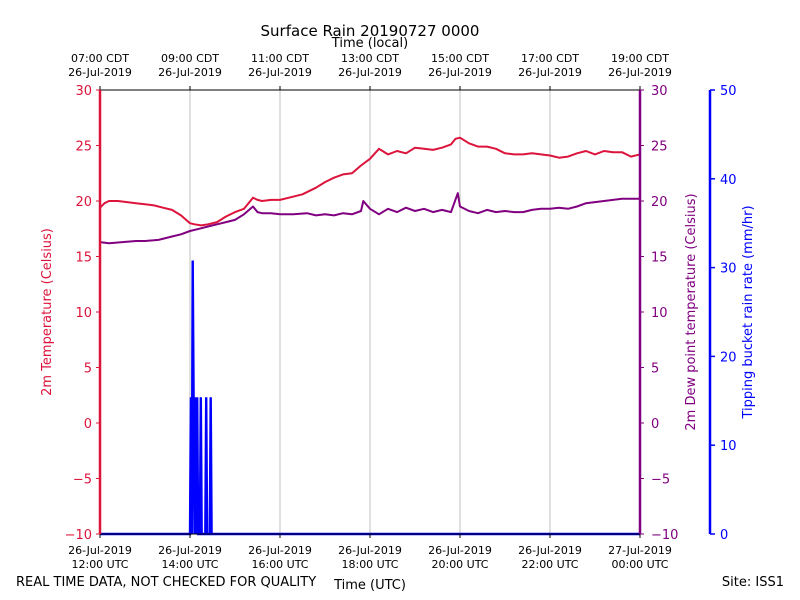  What do you see at coordinates (369, 43) in the screenshot?
I see `top-axis-label: Time (local)` at bounding box center [369, 43].